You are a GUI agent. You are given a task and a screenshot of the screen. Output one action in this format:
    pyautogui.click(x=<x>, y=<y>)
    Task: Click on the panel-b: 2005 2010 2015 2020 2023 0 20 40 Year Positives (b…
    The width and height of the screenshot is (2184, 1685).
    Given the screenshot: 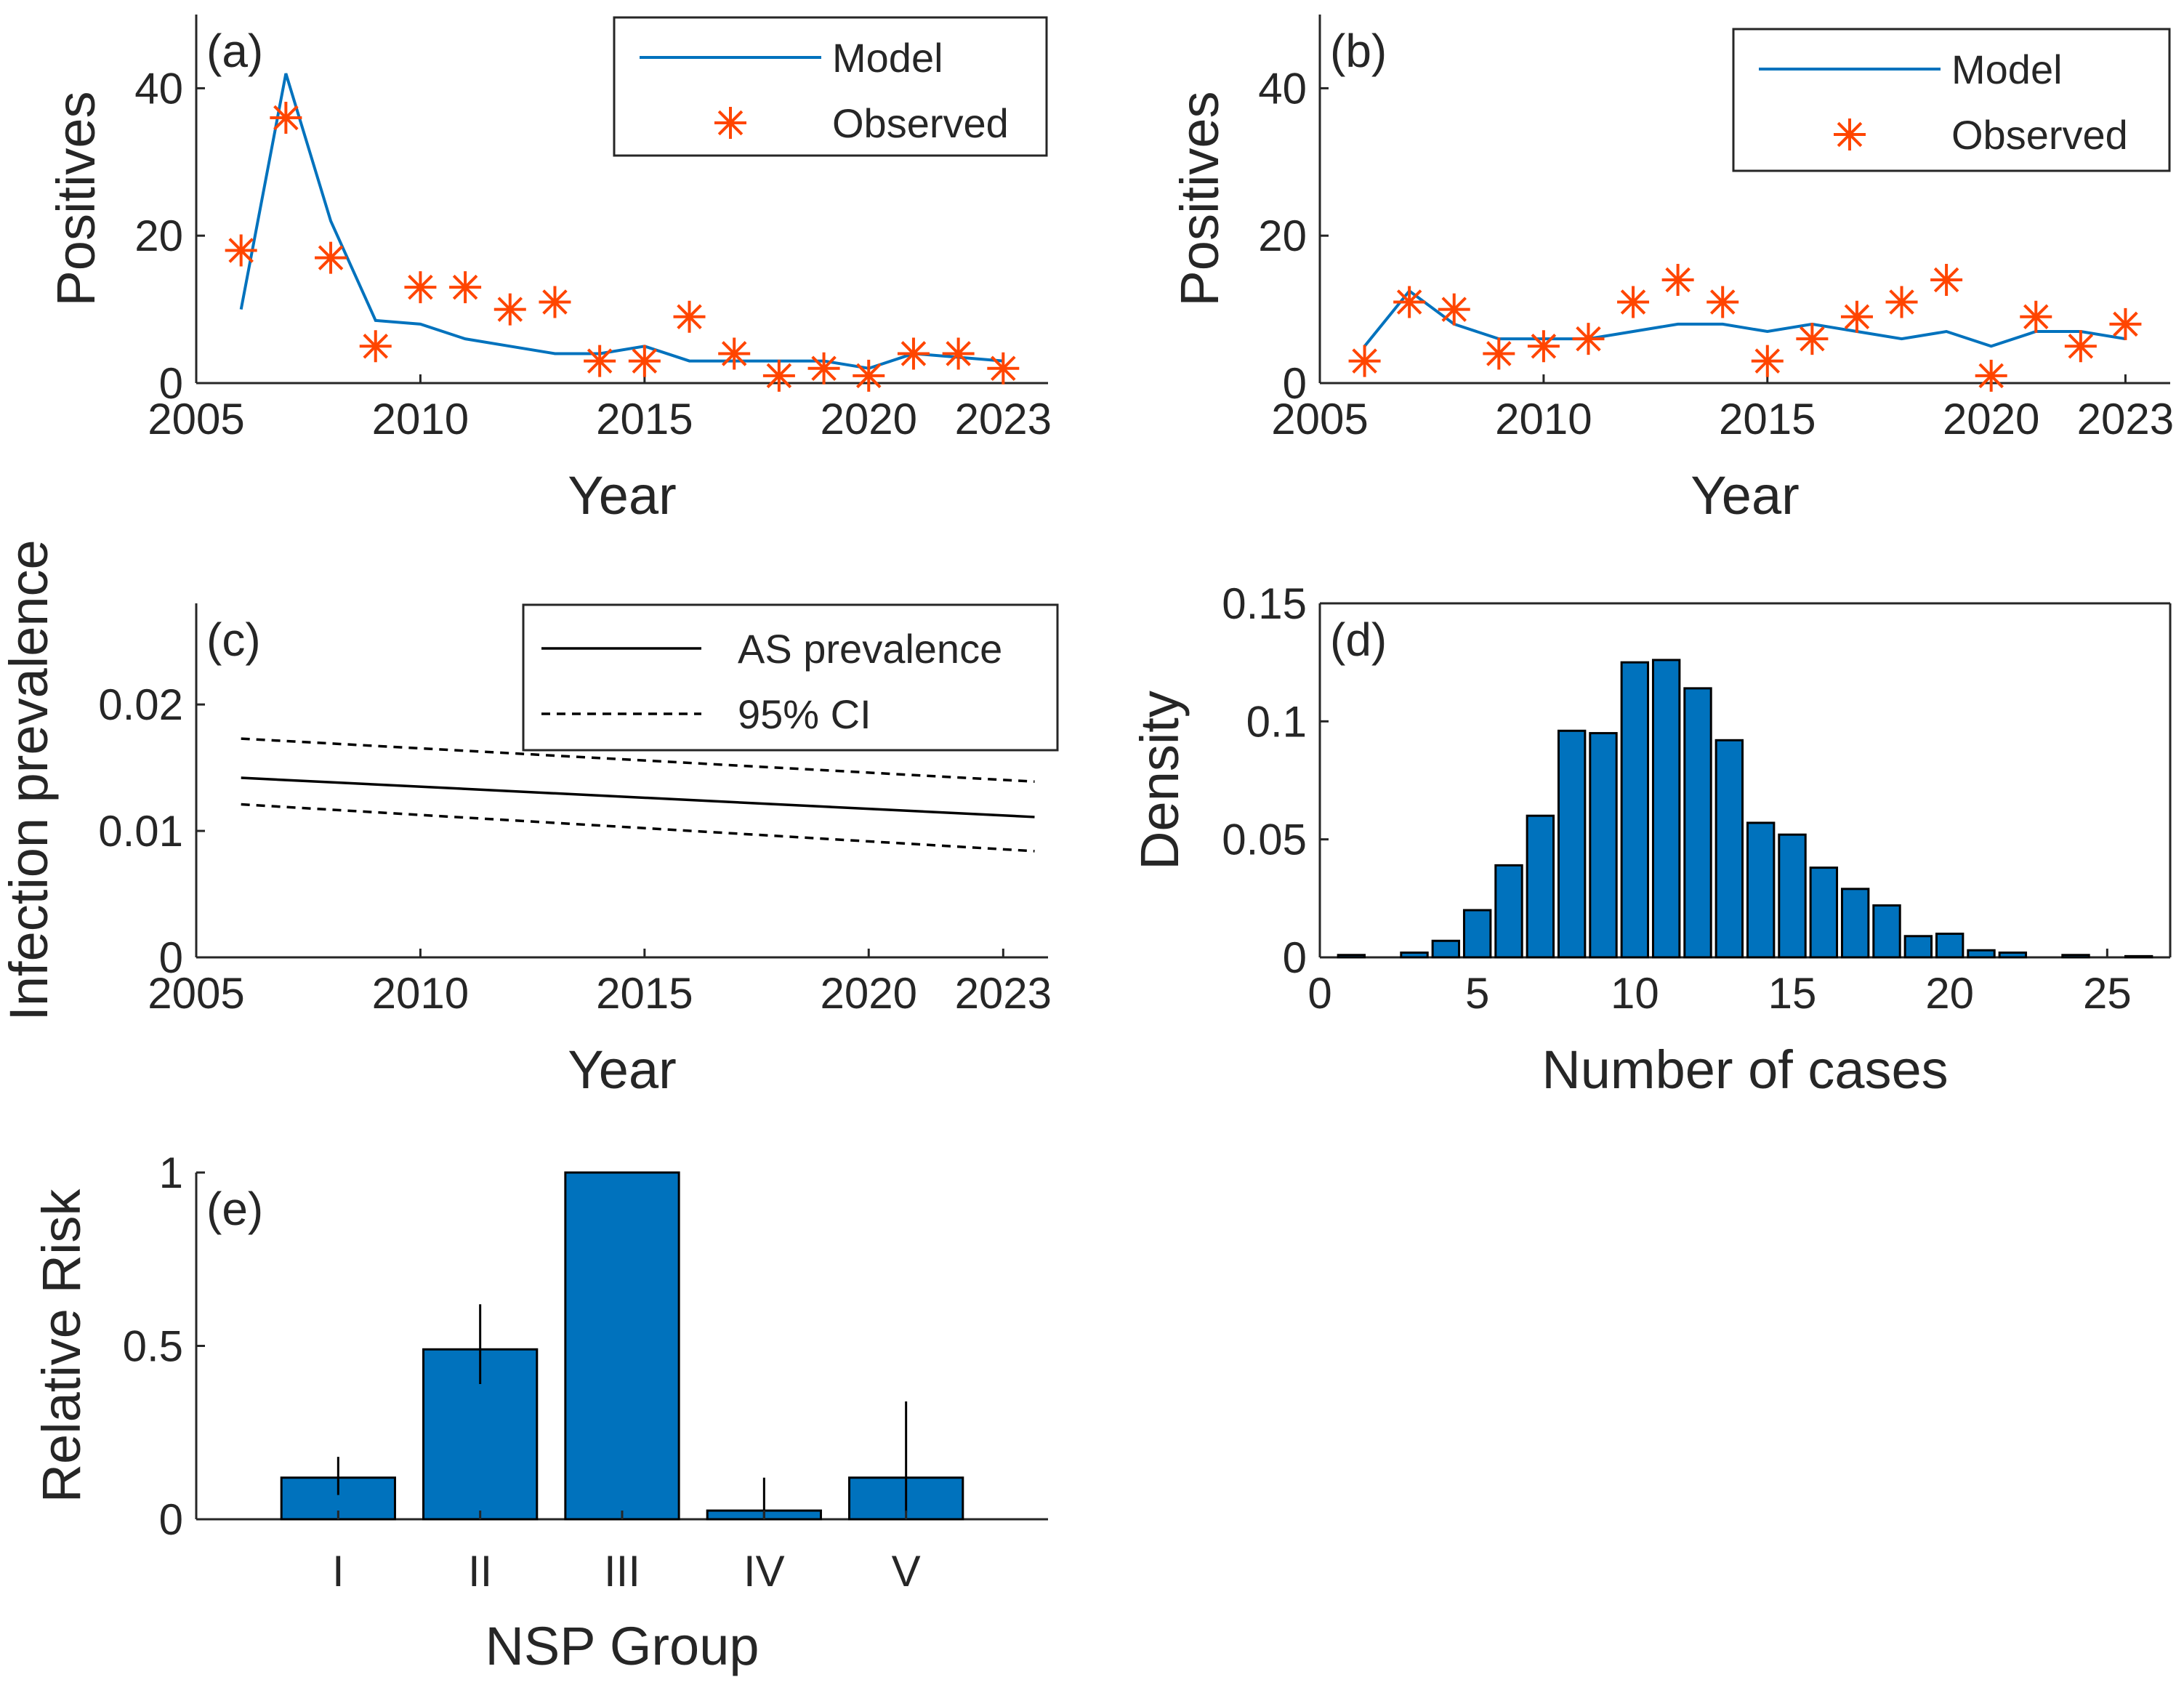 What is the action you would take?
    pyautogui.click(x=1671, y=270)
    